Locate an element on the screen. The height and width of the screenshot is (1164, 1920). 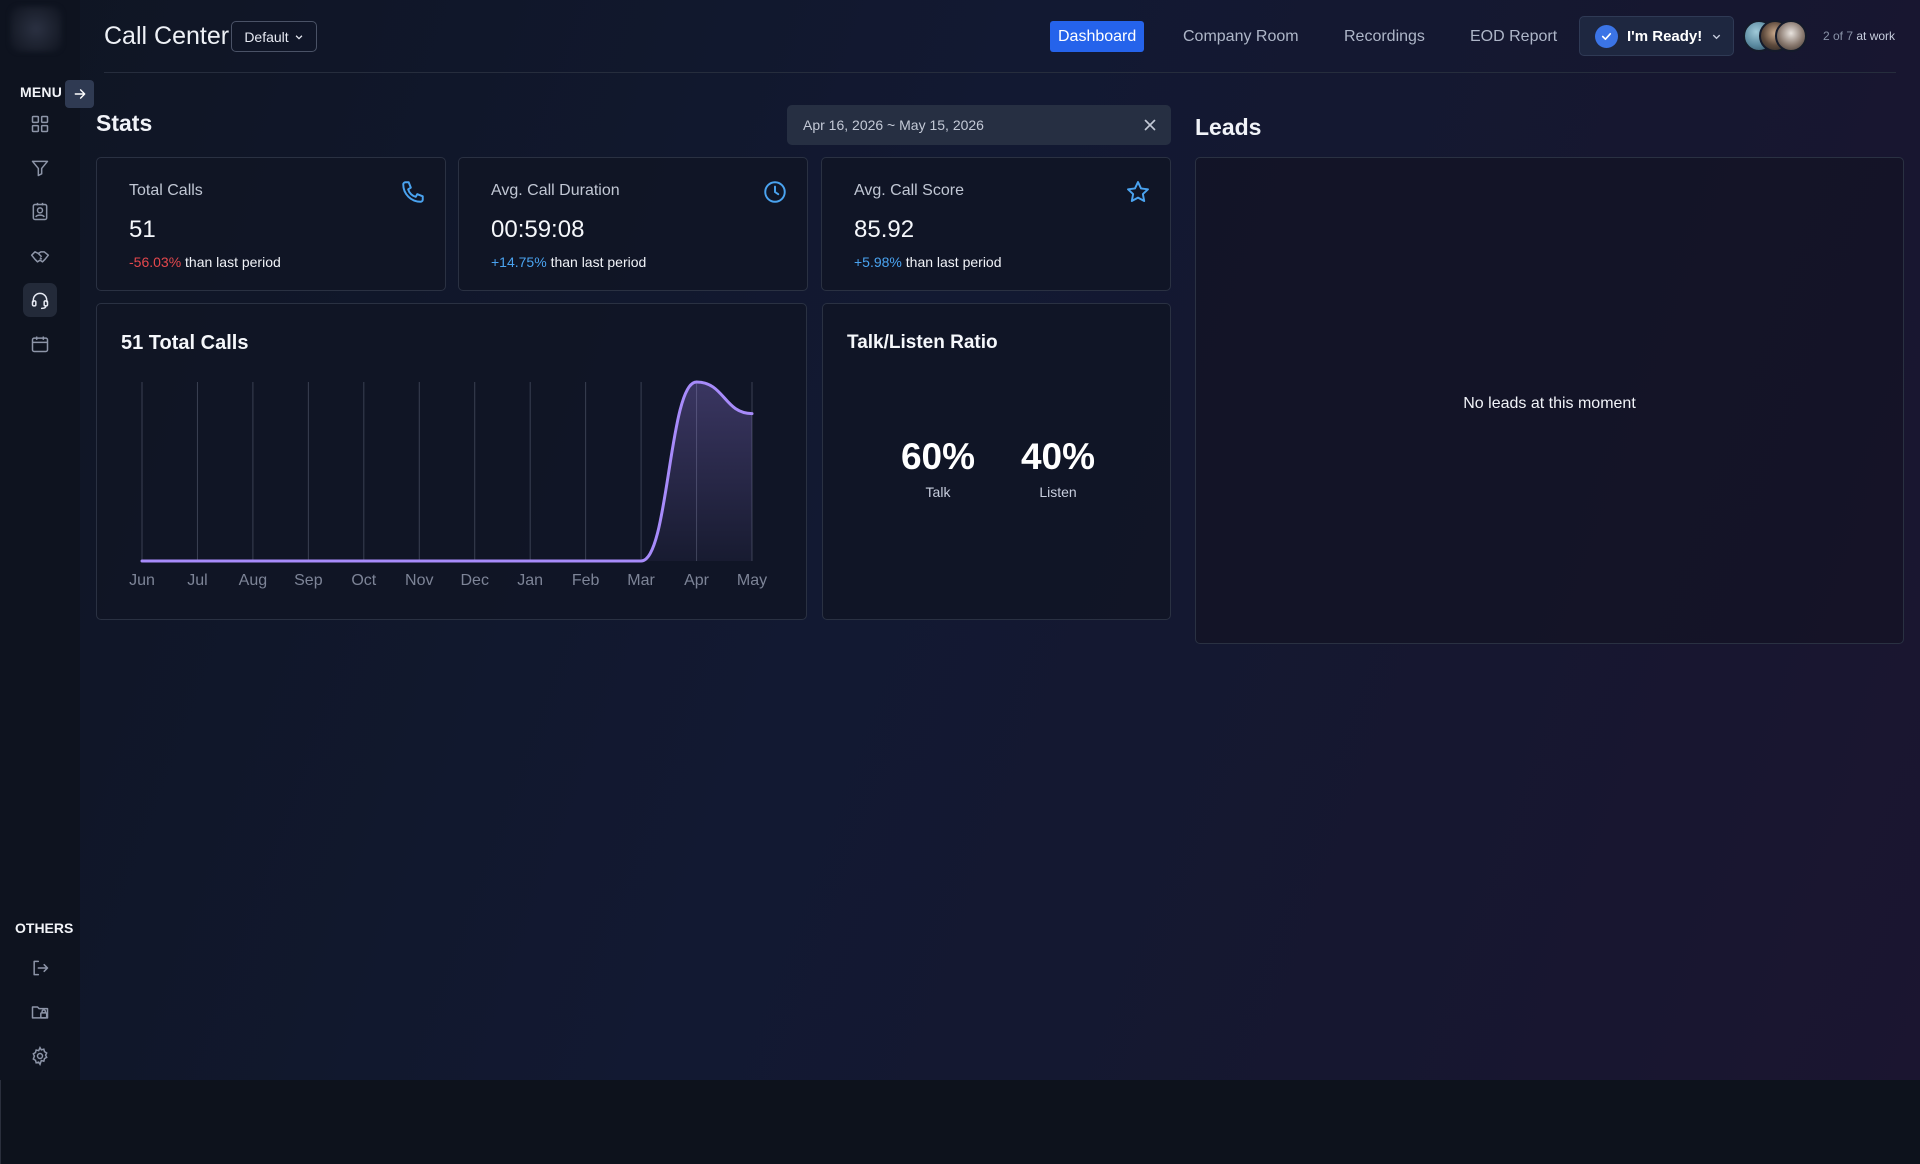
chart-title: 51 Total Calls is located at coordinates (185, 343).